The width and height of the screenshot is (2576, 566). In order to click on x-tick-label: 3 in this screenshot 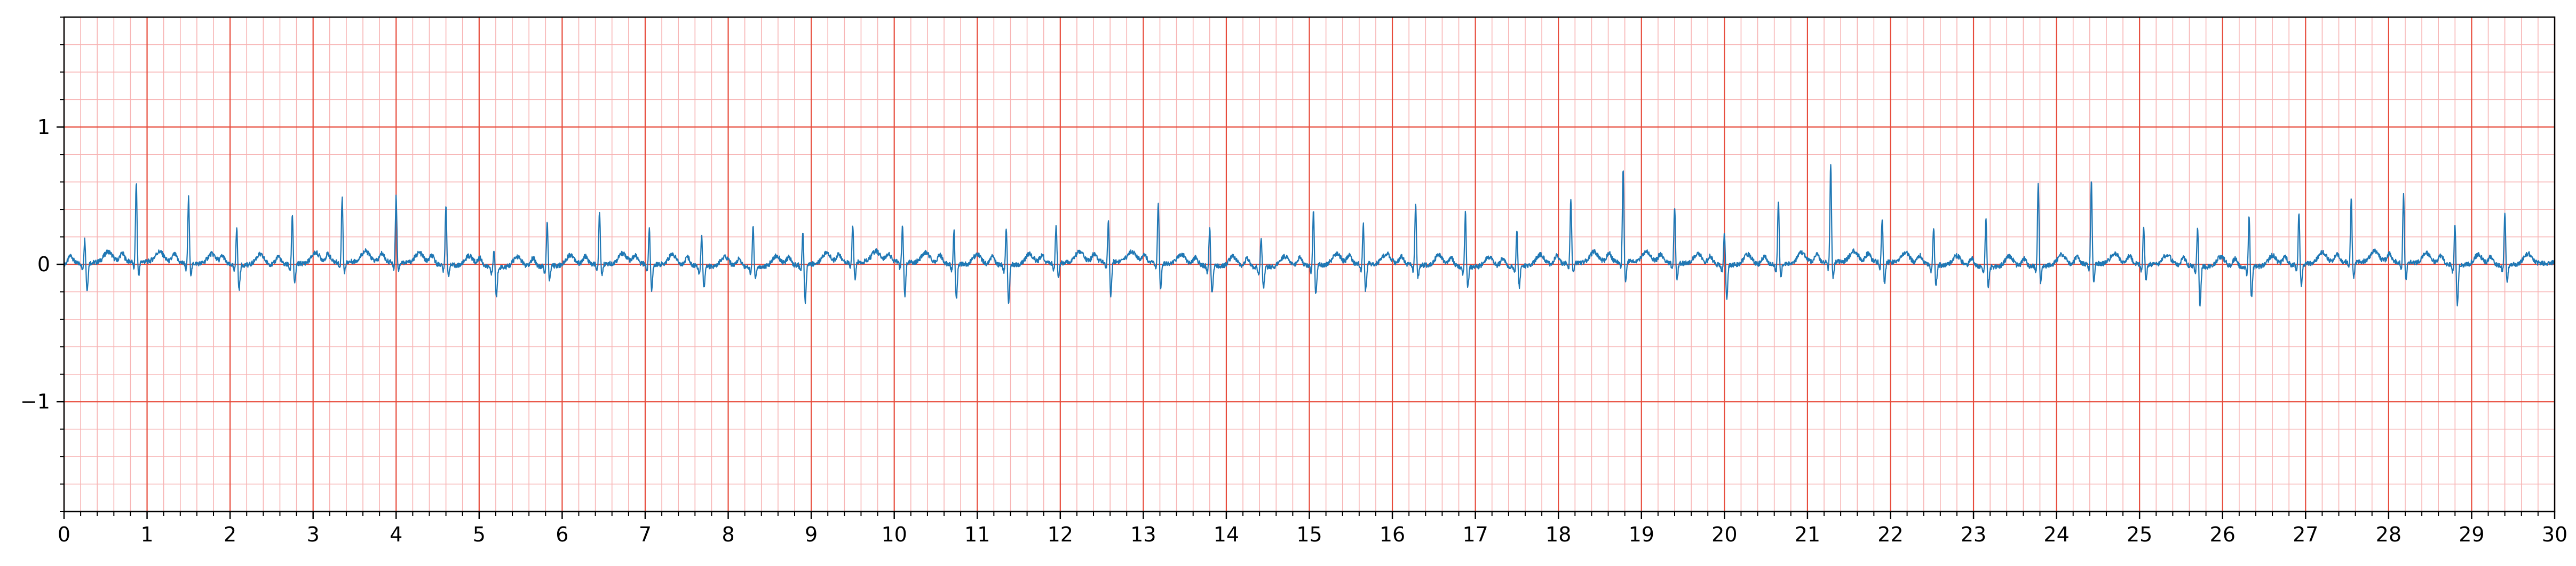, I will do `click(313, 534)`.